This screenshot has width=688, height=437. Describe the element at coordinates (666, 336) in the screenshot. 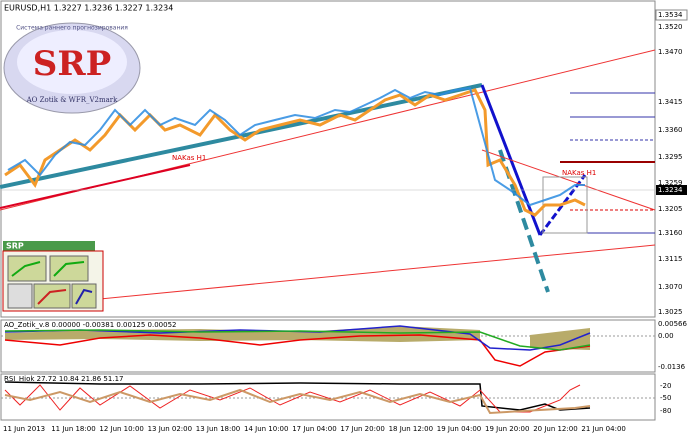

I see `indicator-axis-label: 0.00` at that location.